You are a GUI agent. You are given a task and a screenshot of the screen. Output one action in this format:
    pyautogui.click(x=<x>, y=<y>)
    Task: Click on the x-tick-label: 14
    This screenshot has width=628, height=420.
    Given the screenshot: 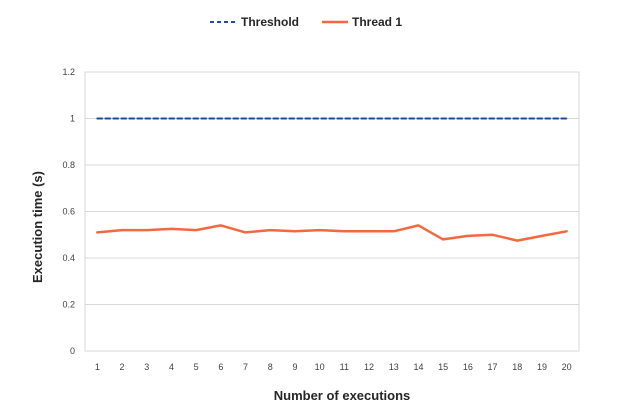 What is the action you would take?
    pyautogui.click(x=418, y=367)
    